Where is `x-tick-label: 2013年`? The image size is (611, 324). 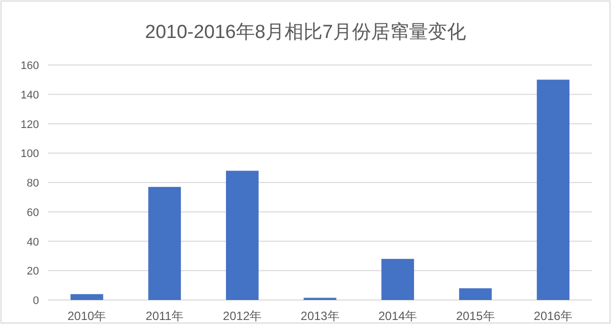 x-tick-label: 2013年 is located at coordinates (320, 316).